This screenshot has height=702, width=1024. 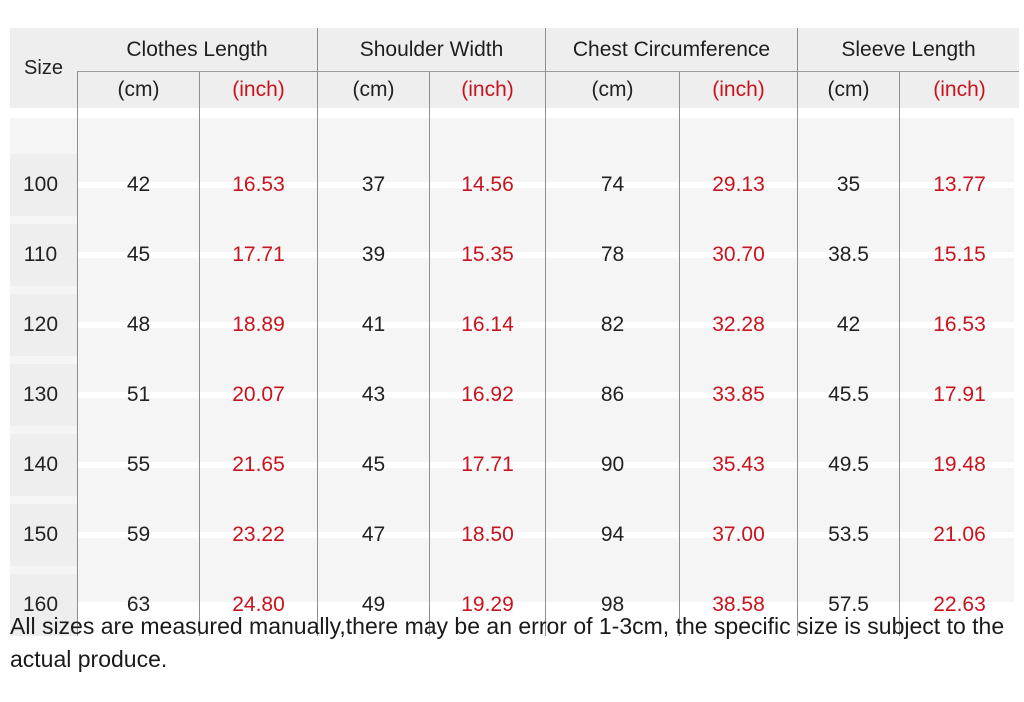 What do you see at coordinates (258, 461) in the screenshot?
I see `inch-value: 21.65` at bounding box center [258, 461].